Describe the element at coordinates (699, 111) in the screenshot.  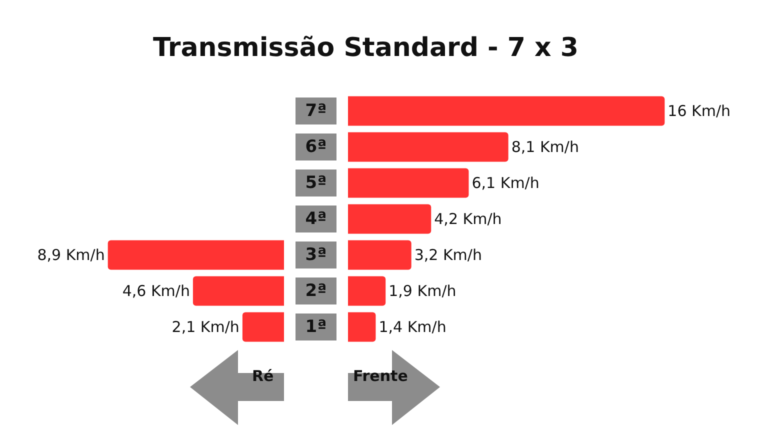
I see `data-label: 16 Km/h` at that location.